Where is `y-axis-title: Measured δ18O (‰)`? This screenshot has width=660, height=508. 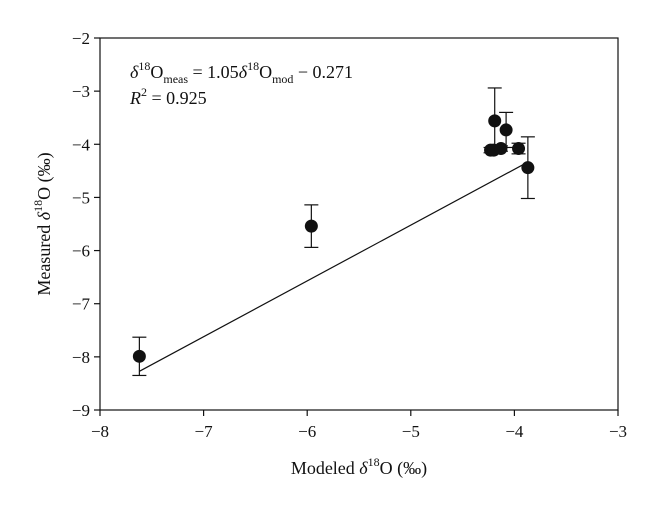
y-axis-title: Measured δ18O (‰) is located at coordinates (43, 223).